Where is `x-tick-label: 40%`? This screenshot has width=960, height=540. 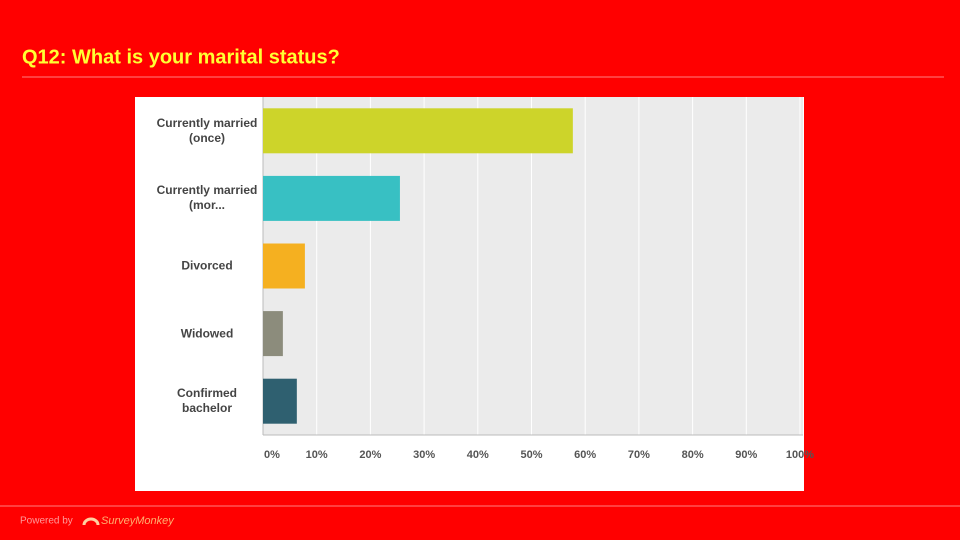 x-tick-label: 40% is located at coordinates (478, 455).